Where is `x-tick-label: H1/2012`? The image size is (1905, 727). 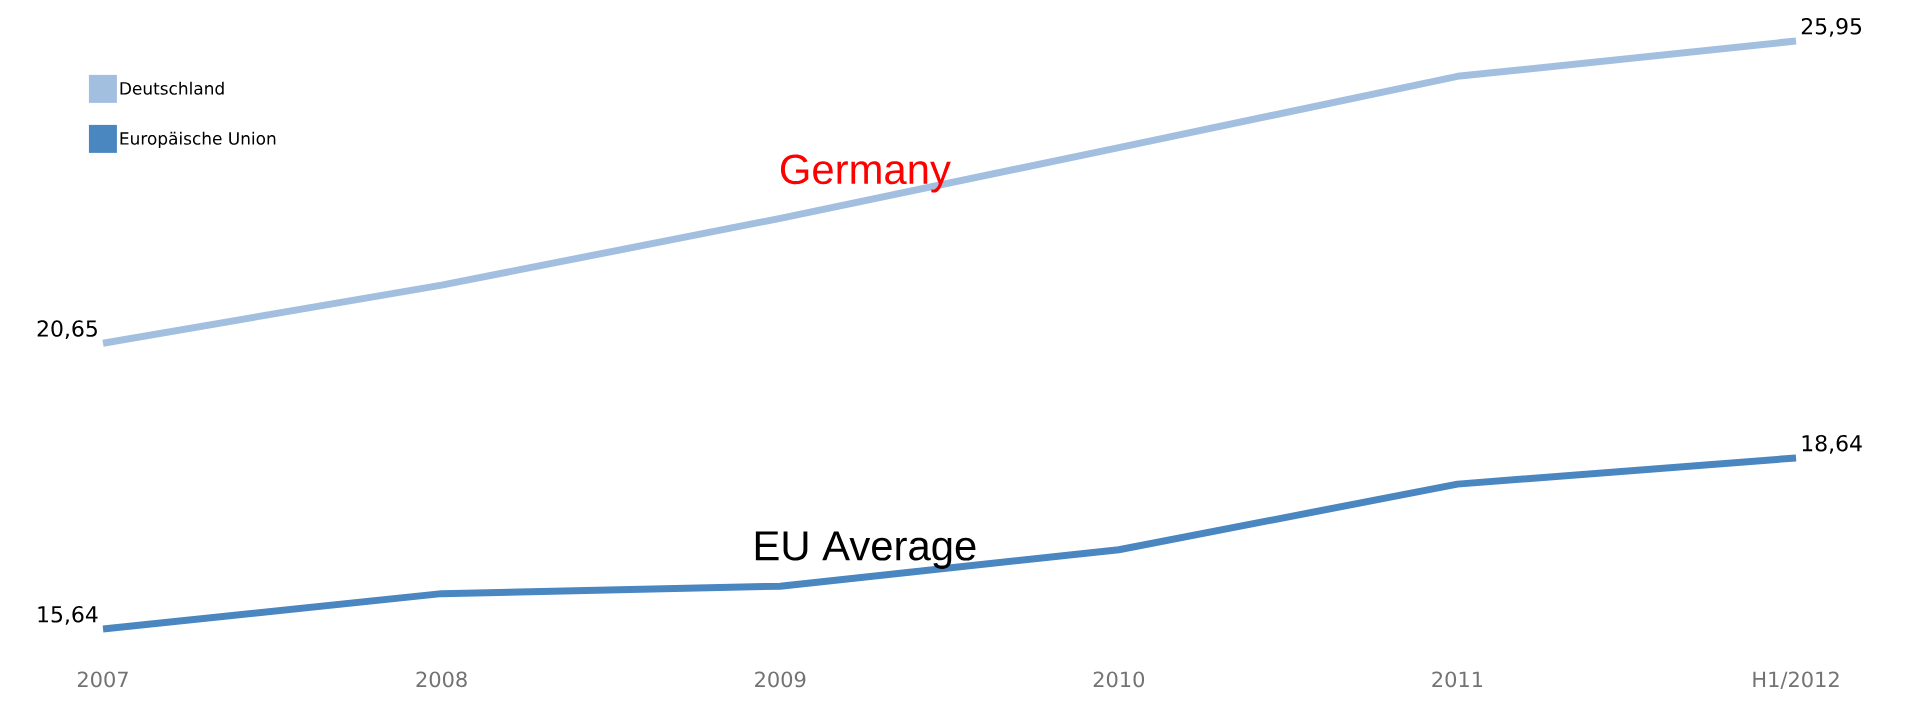 x-tick-label: H1/2012 is located at coordinates (1796, 680).